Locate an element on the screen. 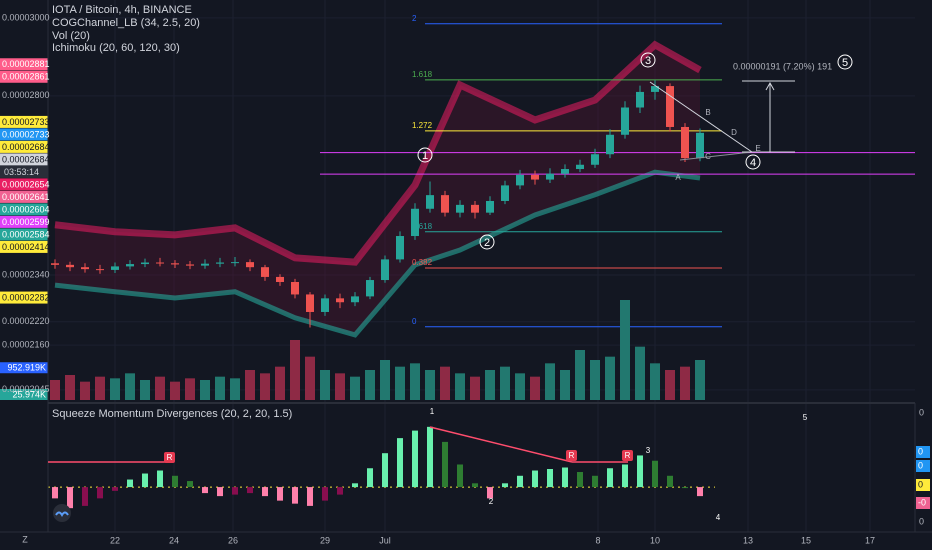 The height and width of the screenshot is (550, 932). x-tick-label: 22 is located at coordinates (115, 540).